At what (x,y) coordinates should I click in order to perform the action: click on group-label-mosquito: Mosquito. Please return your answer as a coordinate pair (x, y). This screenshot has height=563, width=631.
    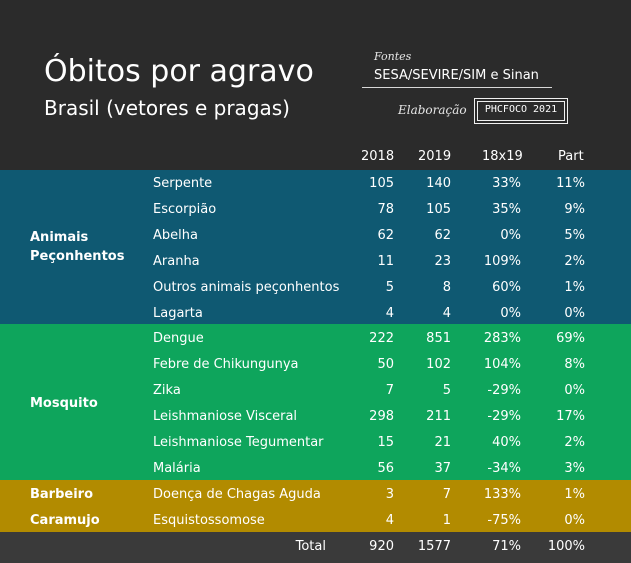
    Looking at the image, I should click on (64, 403).